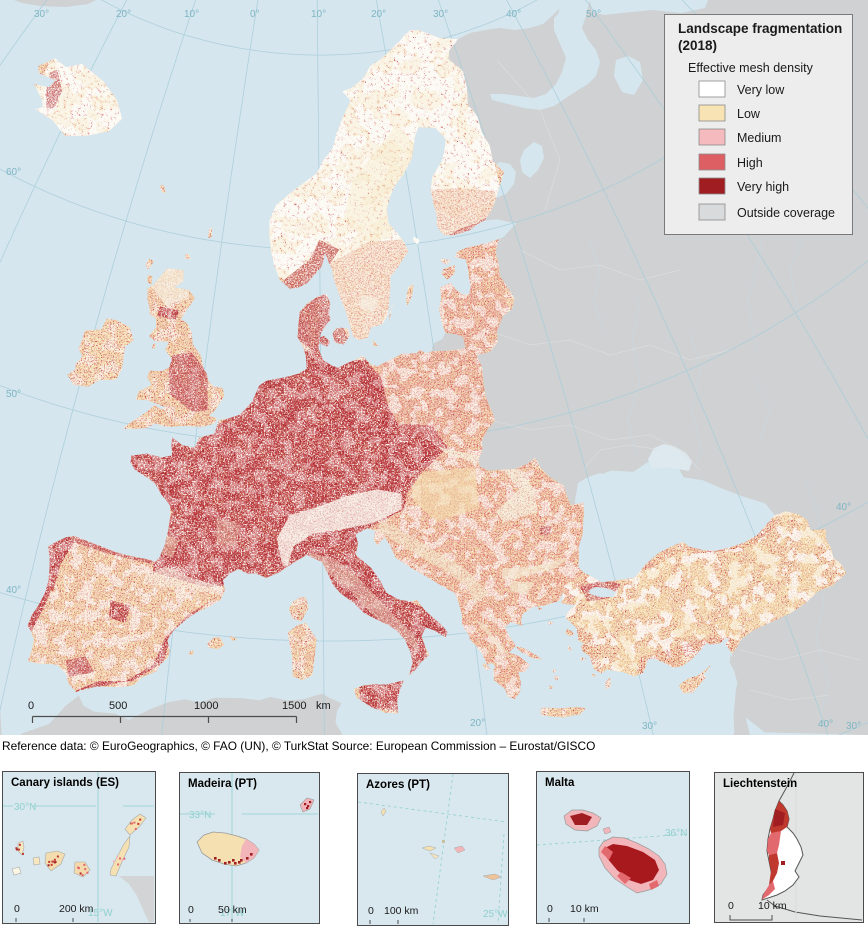 This screenshot has height=929, width=868. Describe the element at coordinates (13, 172) in the screenshot. I see `svg-text: 60°` at that location.